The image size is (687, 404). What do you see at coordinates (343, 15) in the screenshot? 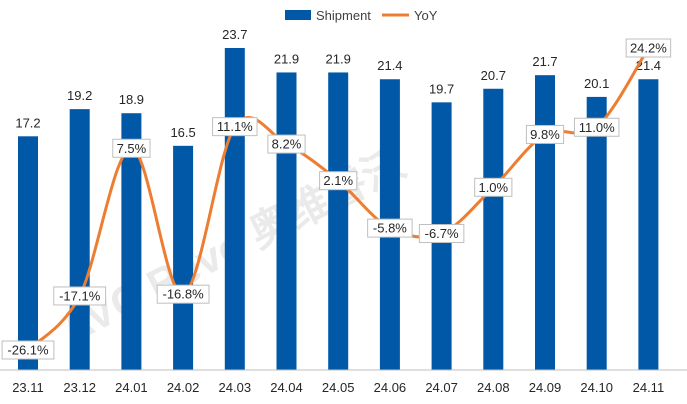
I see `legend-shipment-label: Shipment` at bounding box center [343, 15].